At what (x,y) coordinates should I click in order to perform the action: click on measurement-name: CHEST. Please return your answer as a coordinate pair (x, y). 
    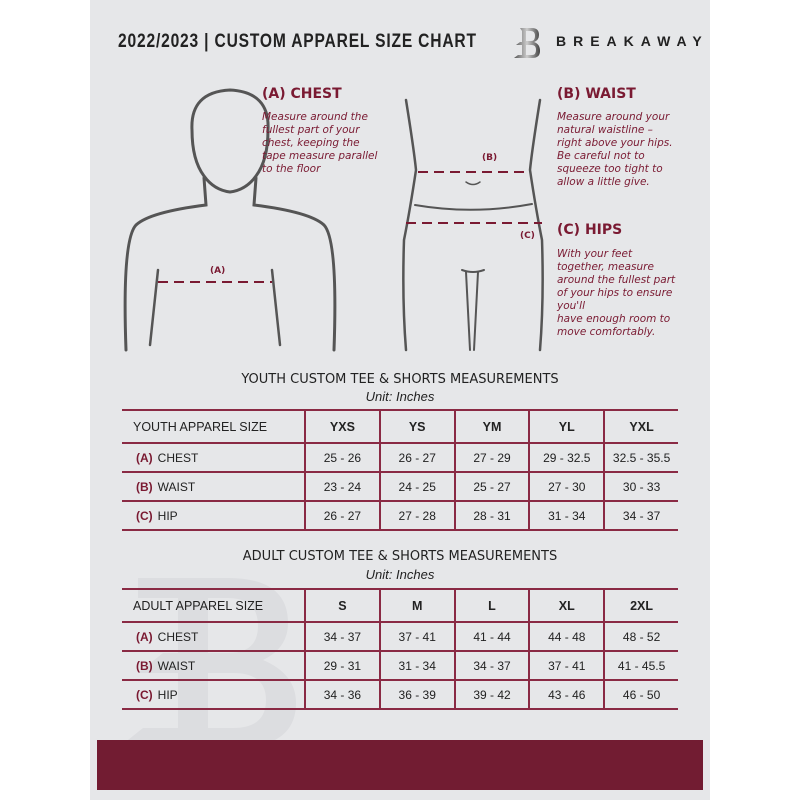
    Looking at the image, I should click on (178, 457).